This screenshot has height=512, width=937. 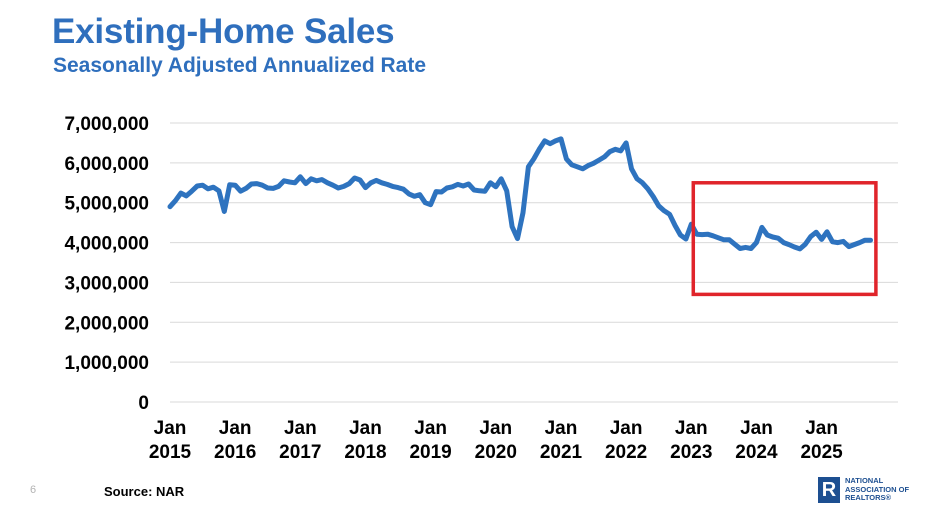 I want to click on logo-line: REALTORS®, so click(x=868, y=498).